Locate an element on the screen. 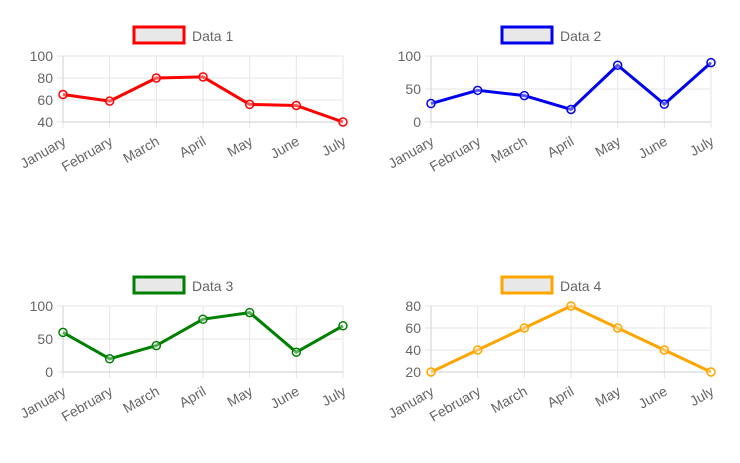  y-tick-label: 20 is located at coordinates (413, 372).